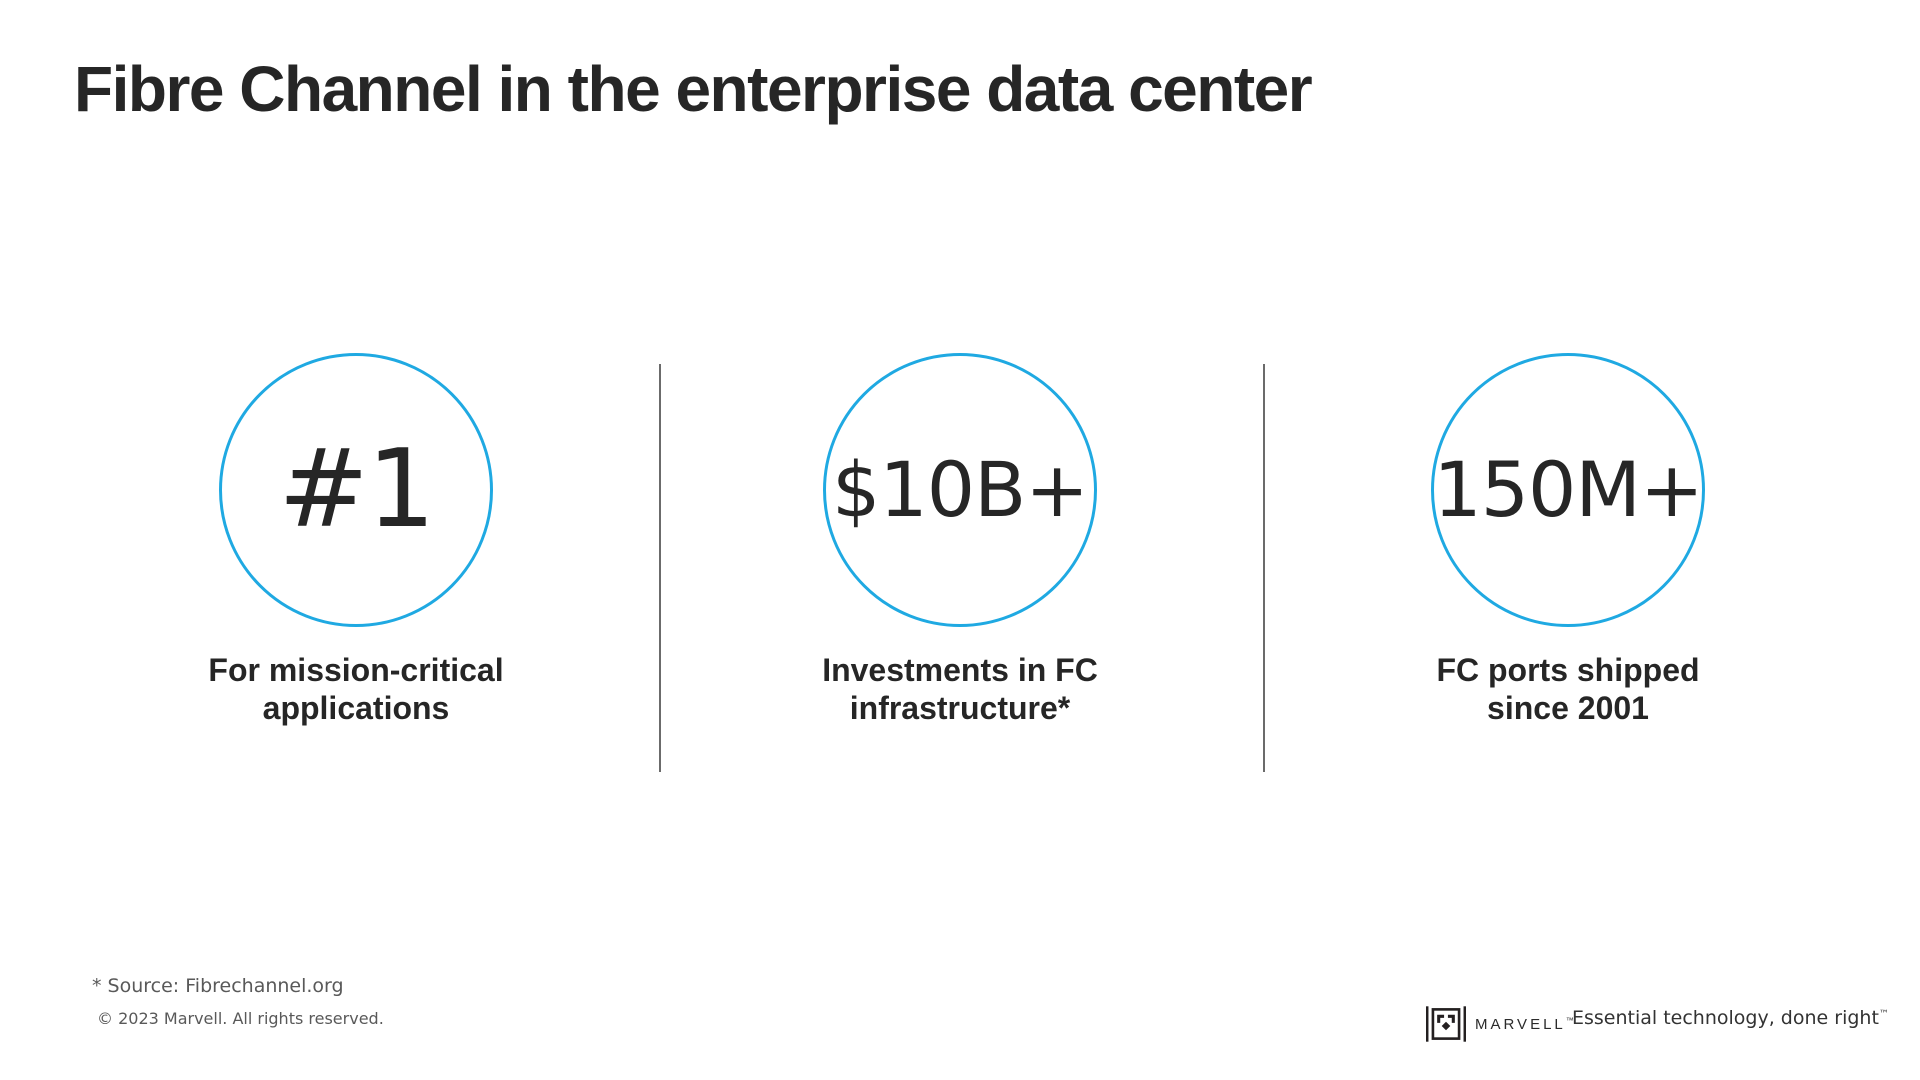  I want to click on stat-value: #1, so click(356, 489).